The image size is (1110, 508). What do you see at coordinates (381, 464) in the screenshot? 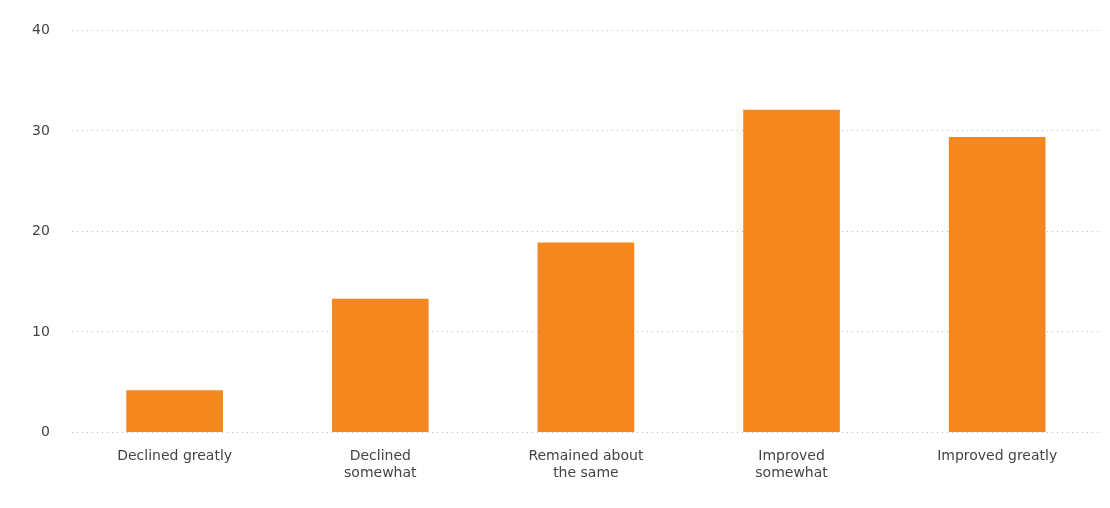
I see `x-tick-label: Declined somewhat` at bounding box center [381, 464].